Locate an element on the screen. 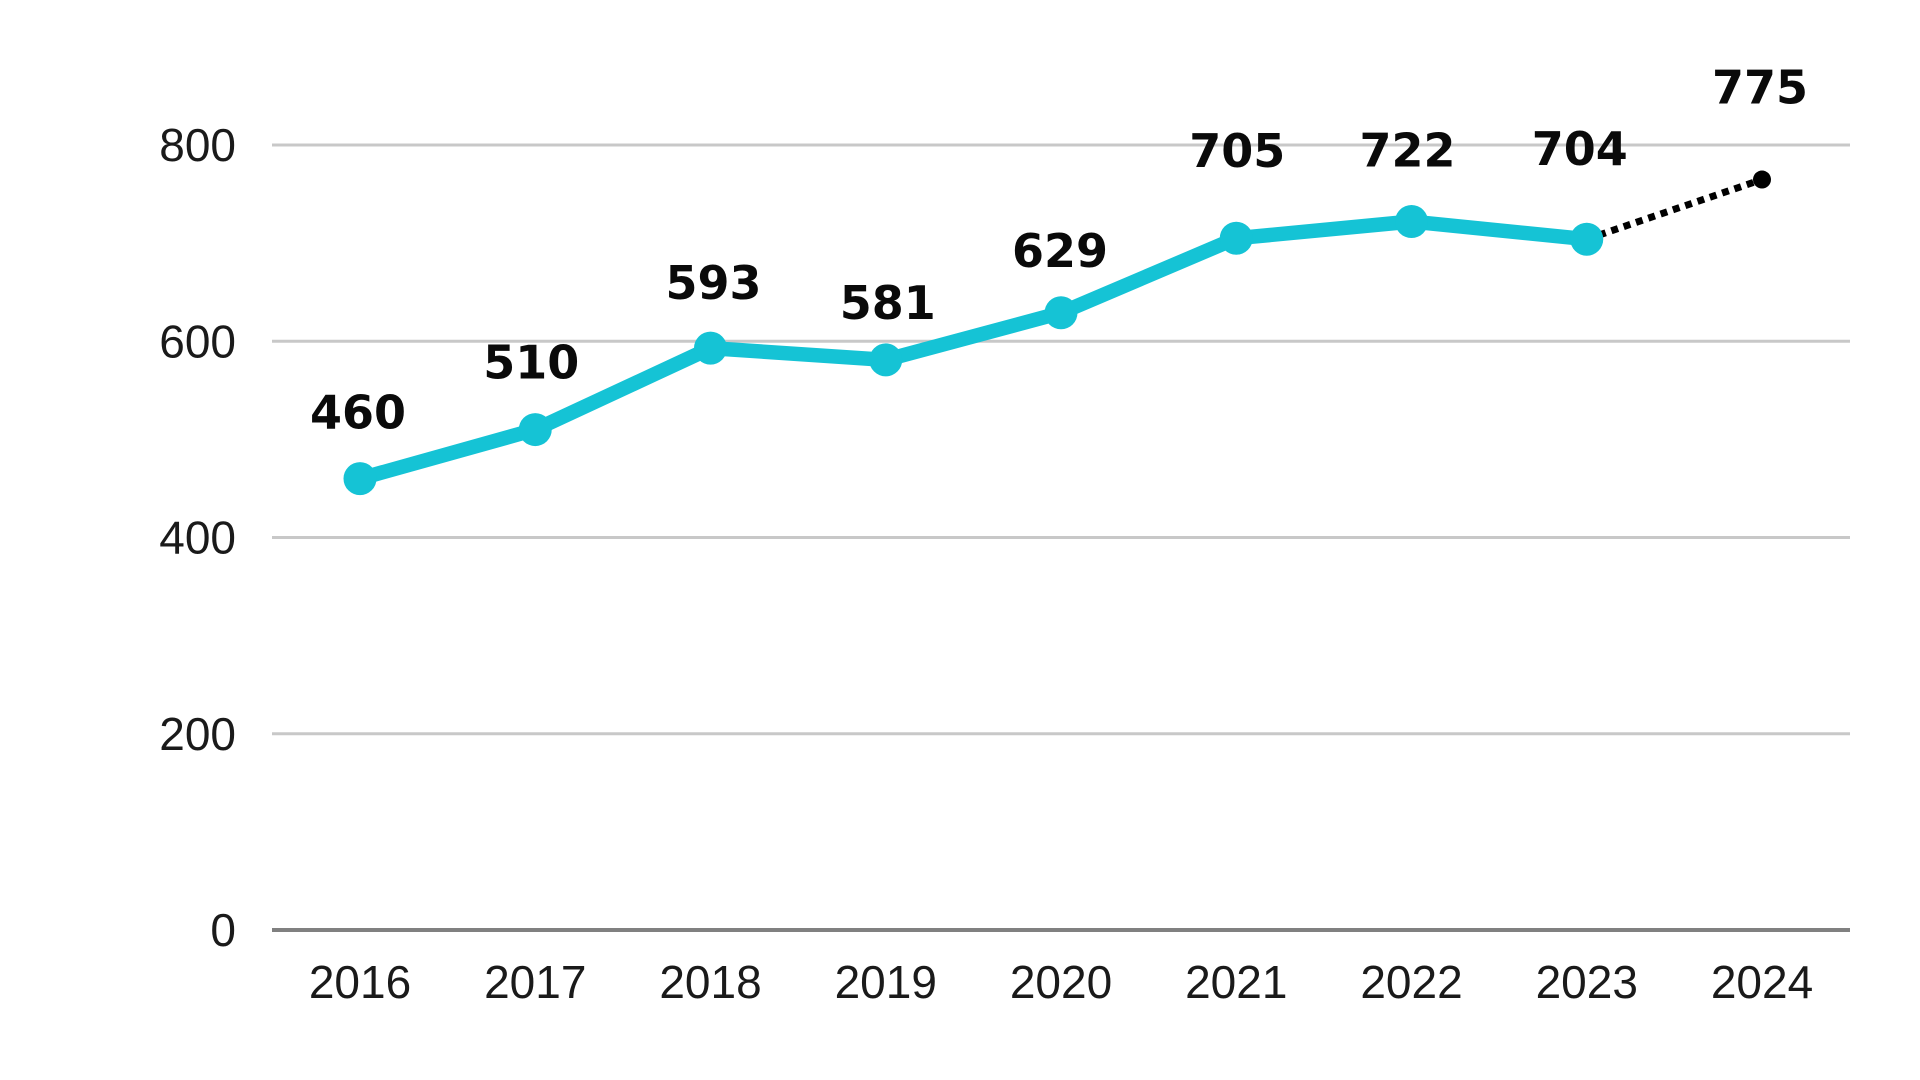 This screenshot has width=1920, height=1080. value-label-2016: 460 is located at coordinates (358, 413).